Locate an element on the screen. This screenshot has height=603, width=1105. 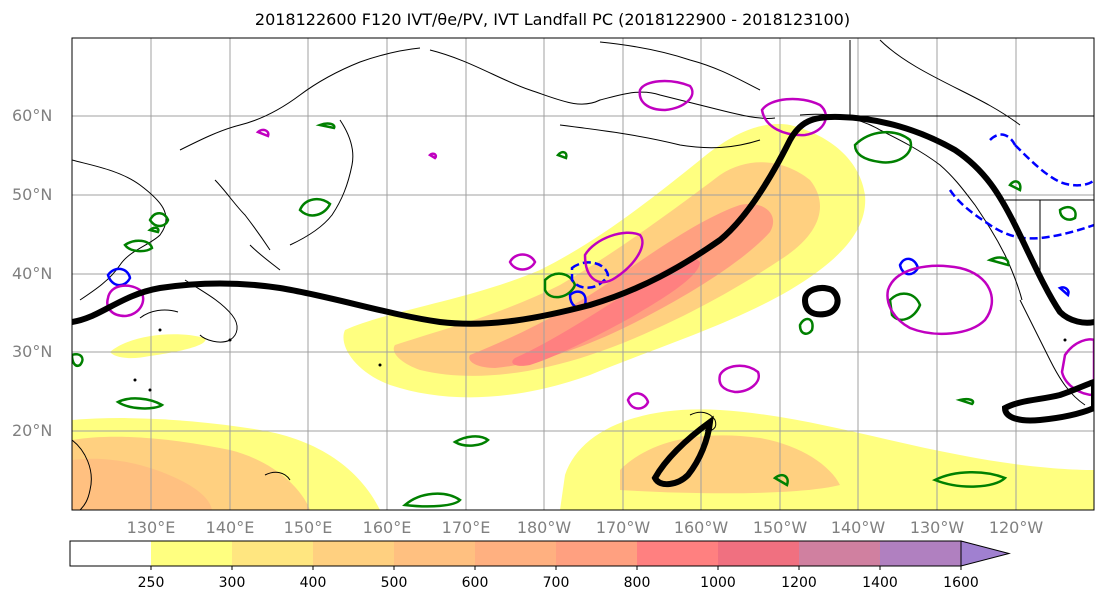
ivt-fill-south-band-core is located at coordinates (142, 484).